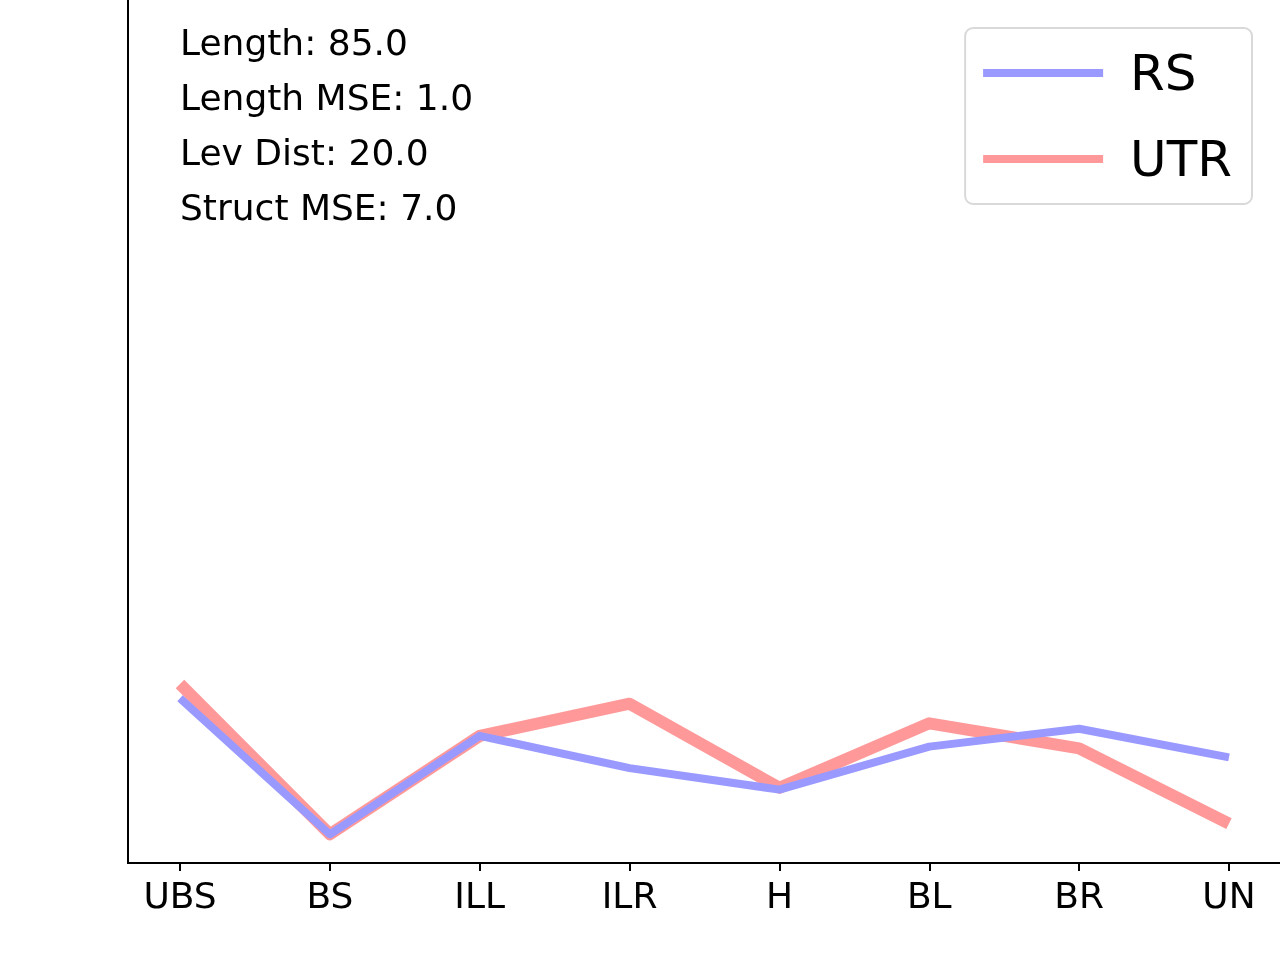 The height and width of the screenshot is (960, 1280). Describe the element at coordinates (180, 895) in the screenshot. I see `x-tick-label: UBS` at that location.